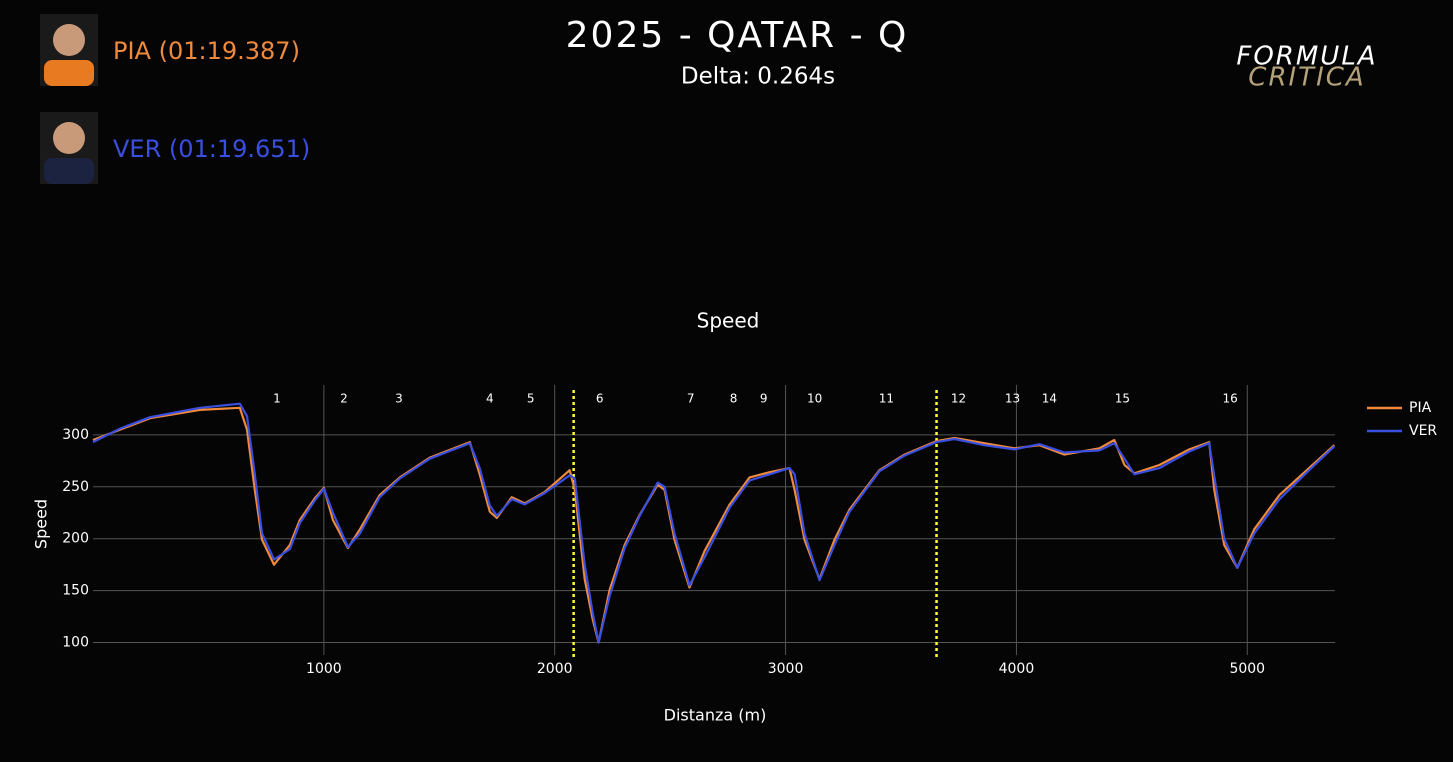  What do you see at coordinates (786, 669) in the screenshot?
I see `x-tick-label: 3000` at bounding box center [786, 669].